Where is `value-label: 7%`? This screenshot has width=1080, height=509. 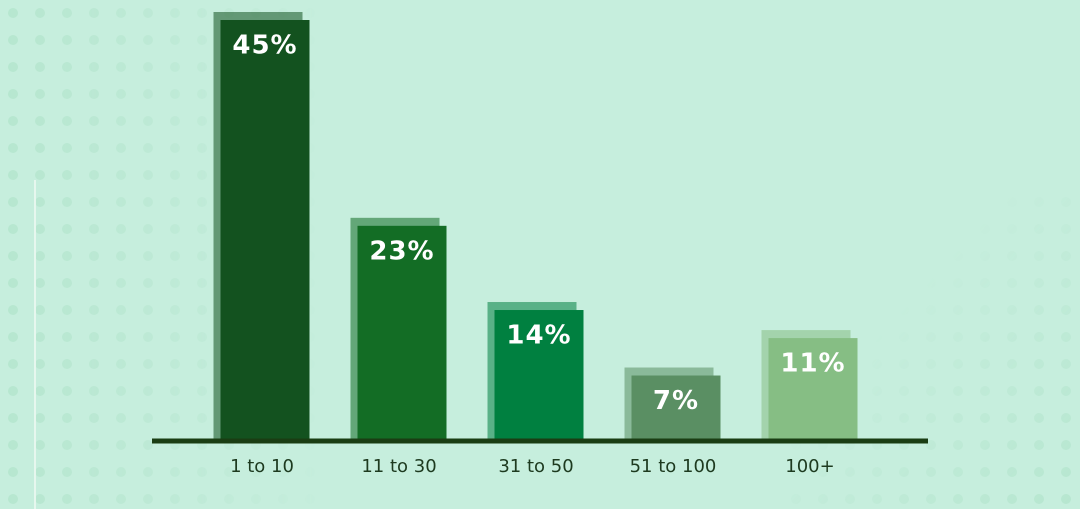
value-label: 7% is located at coordinates (676, 401).